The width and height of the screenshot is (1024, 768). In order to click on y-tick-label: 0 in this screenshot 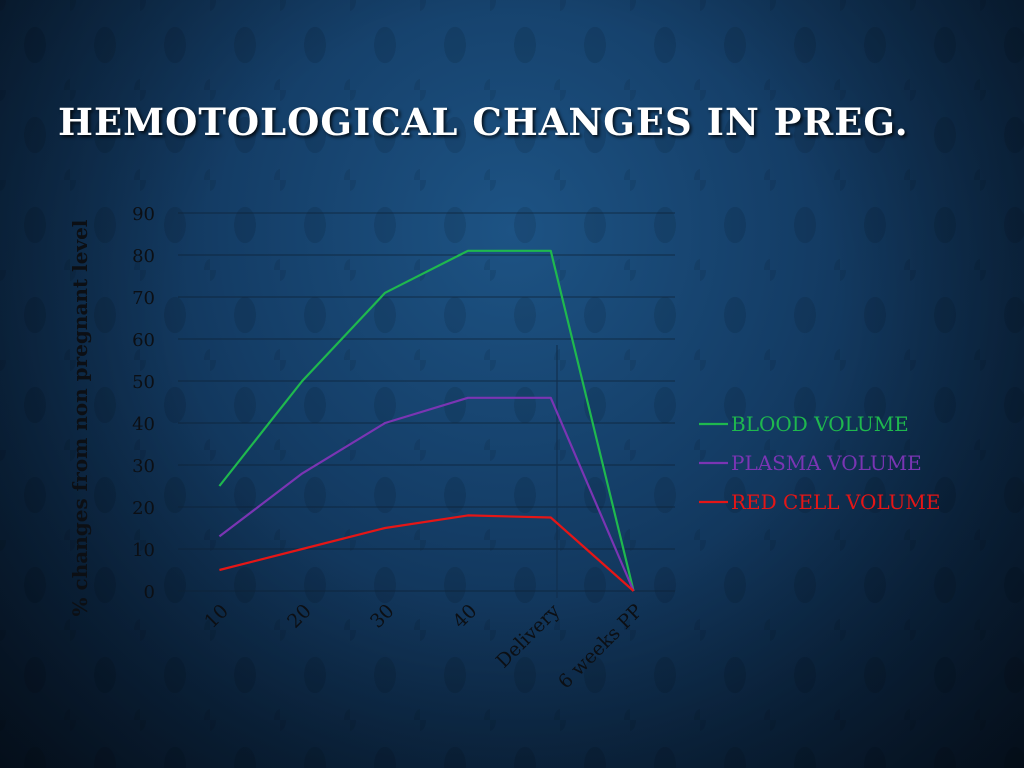, I will do `click(149, 592)`.